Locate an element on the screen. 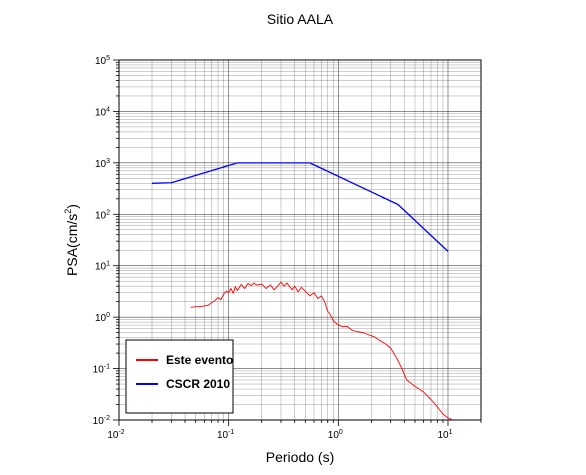  legend: Este evento CSCR 2010 is located at coordinates (179, 376).